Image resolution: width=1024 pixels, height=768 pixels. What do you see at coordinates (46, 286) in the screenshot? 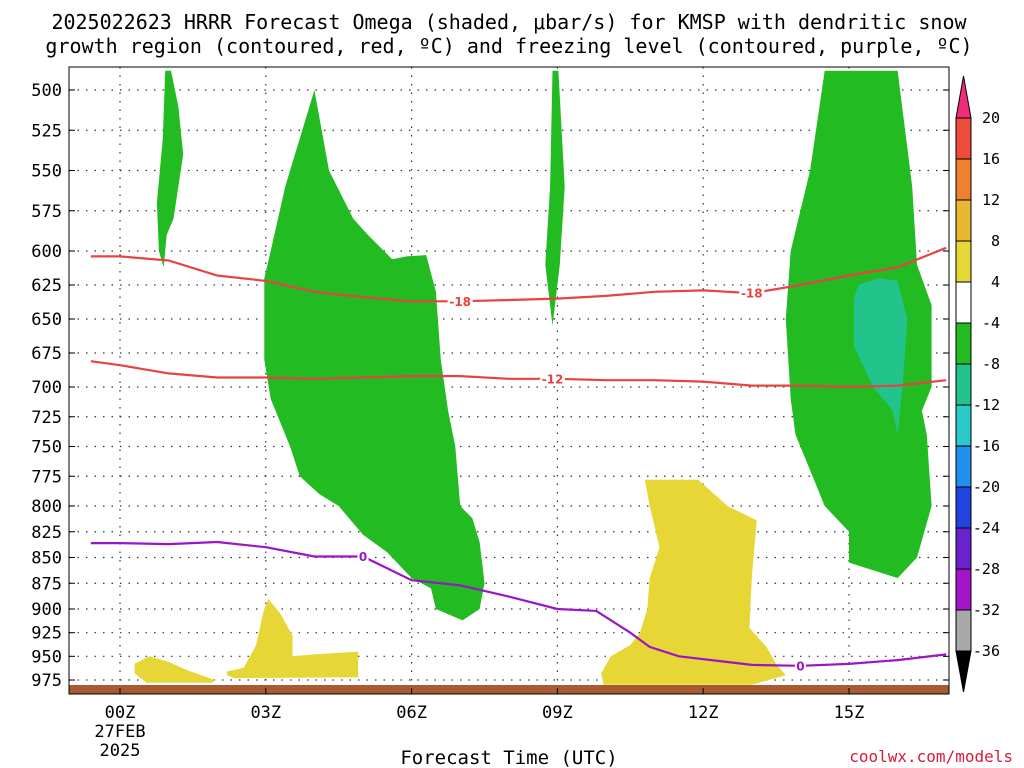
I see `y-tick-label: 625` at bounding box center [46, 286].